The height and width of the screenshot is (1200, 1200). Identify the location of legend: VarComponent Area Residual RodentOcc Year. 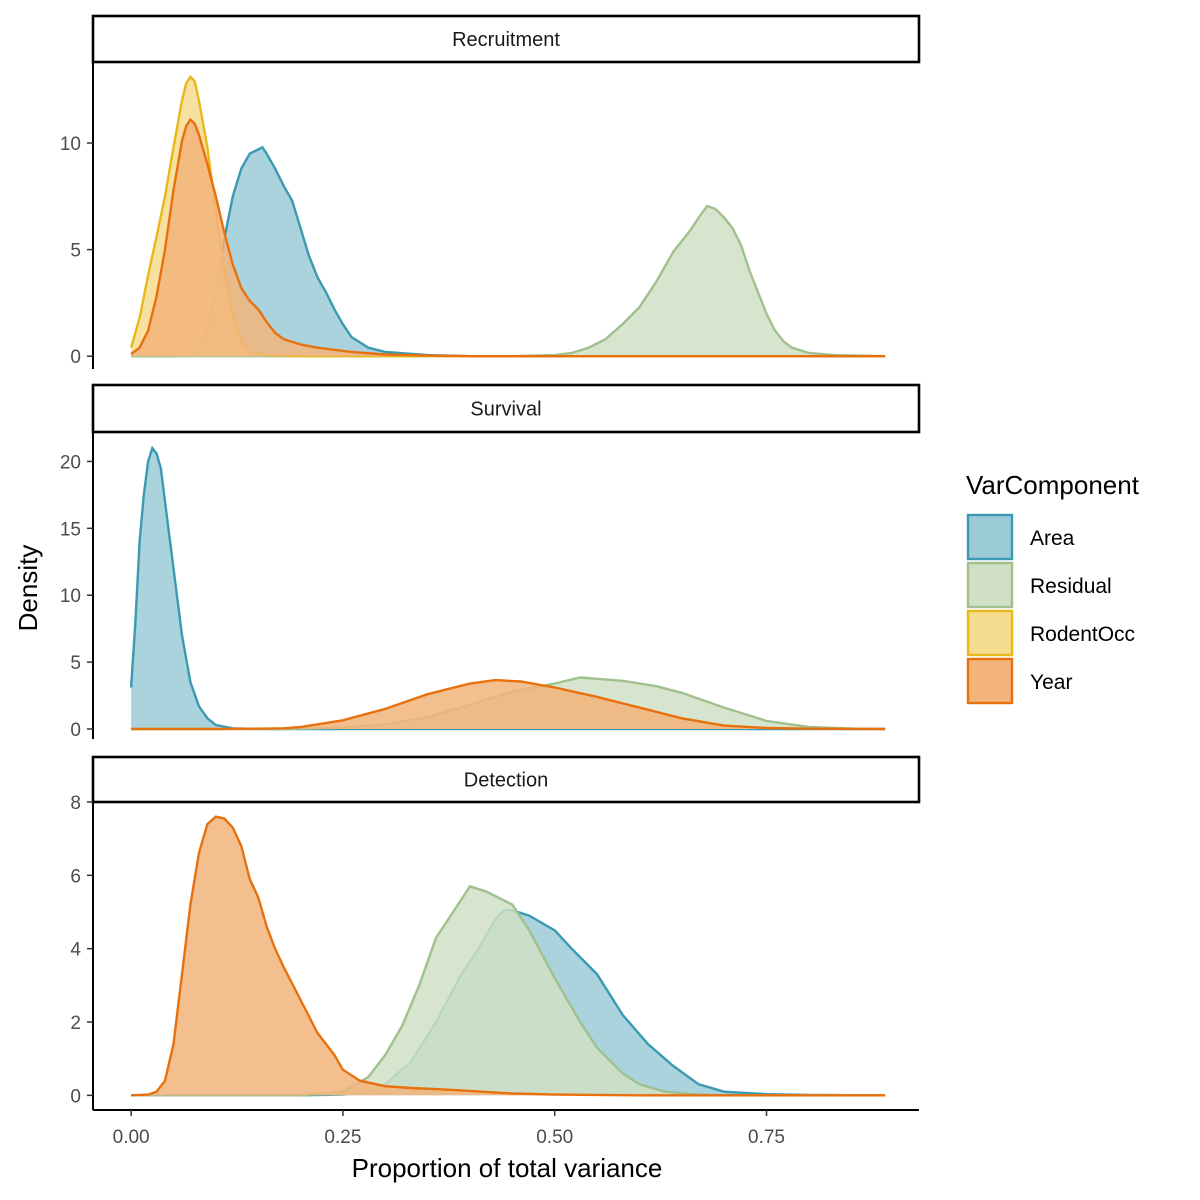
(1053, 587).